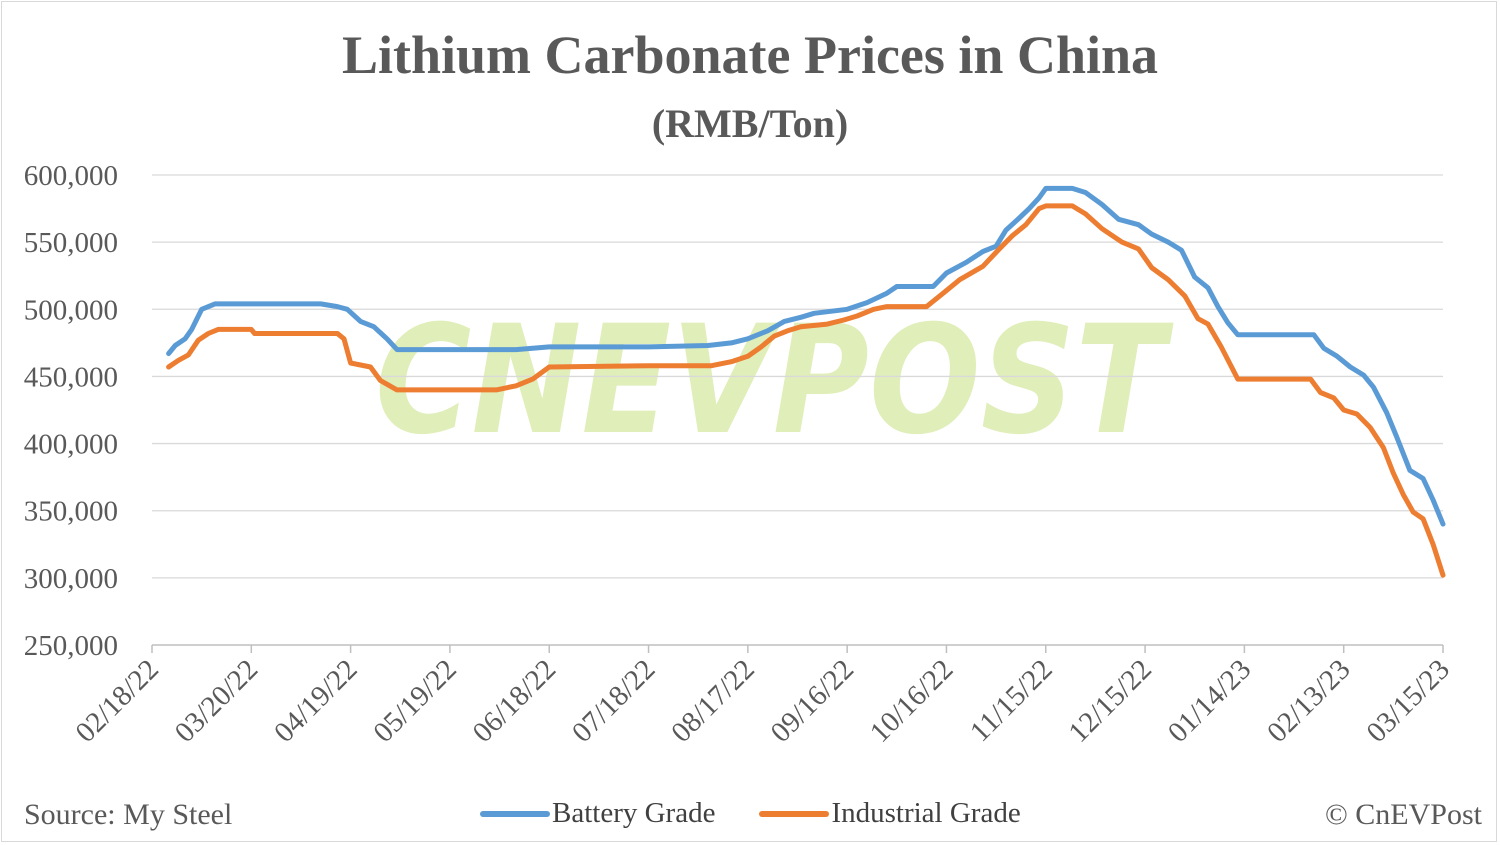 The height and width of the screenshot is (845, 1500). Describe the element at coordinates (1011, 700) in the screenshot. I see `x-tick-label: 11/15/22` at that location.